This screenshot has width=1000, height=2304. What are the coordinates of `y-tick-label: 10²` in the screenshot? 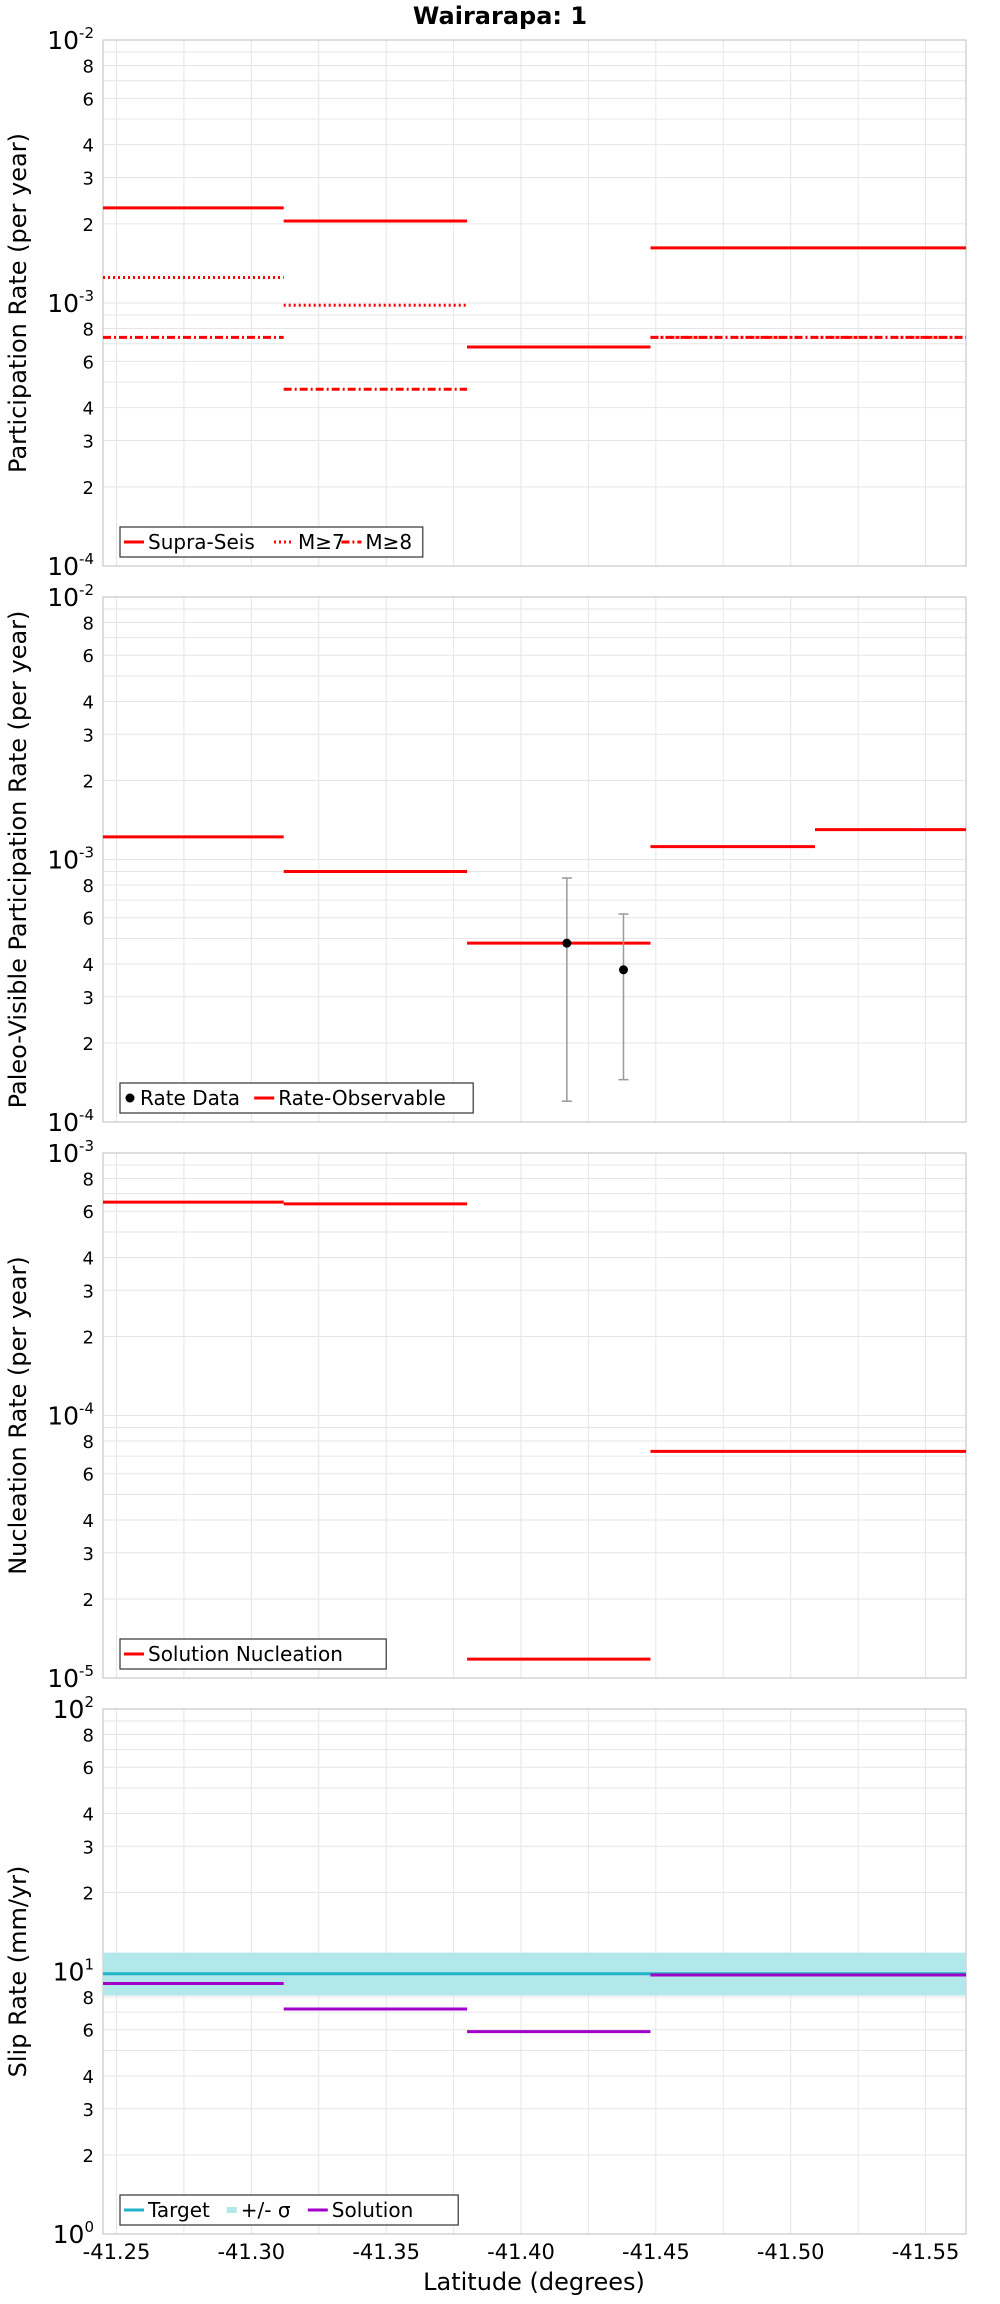 It's located at (73, 1708).